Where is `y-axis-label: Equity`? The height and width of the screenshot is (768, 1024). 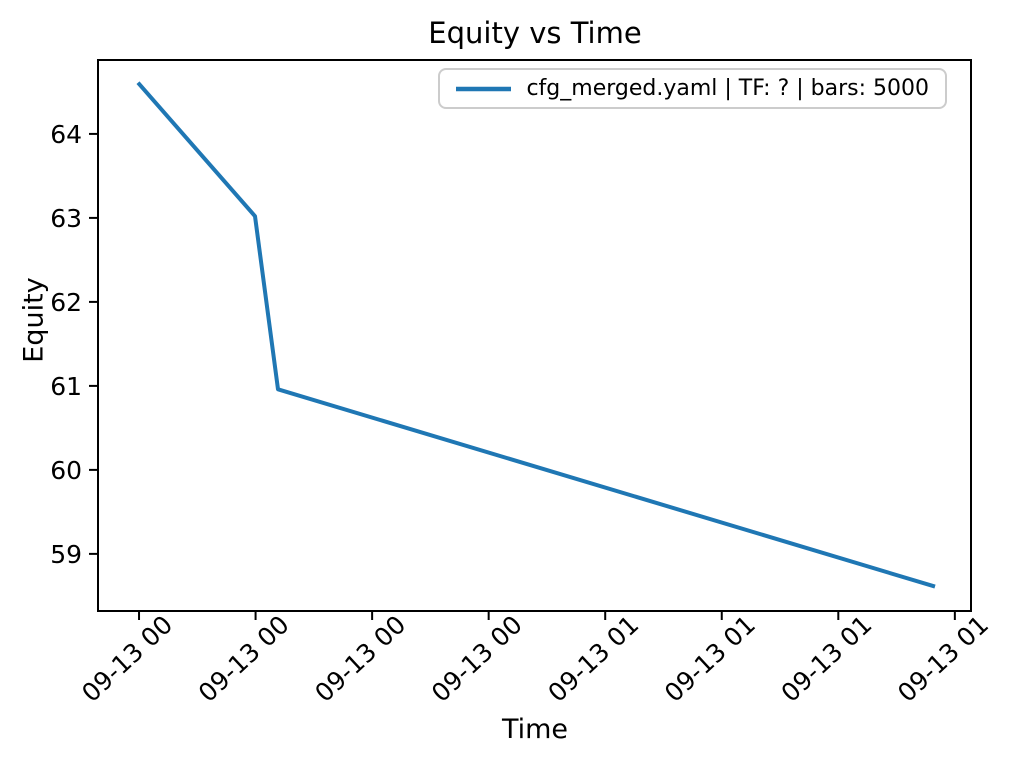 y-axis-label: Equity is located at coordinates (34, 320).